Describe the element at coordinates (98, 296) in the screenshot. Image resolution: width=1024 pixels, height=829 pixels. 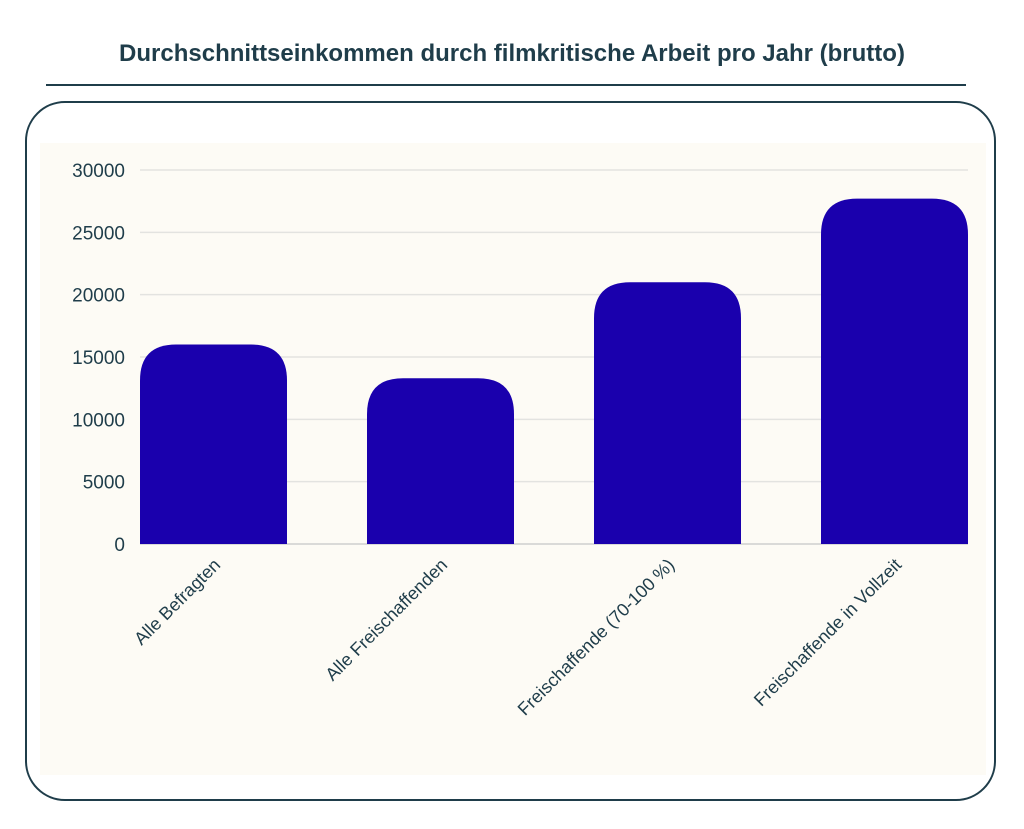
I see `y-tick-label: 20000` at that location.